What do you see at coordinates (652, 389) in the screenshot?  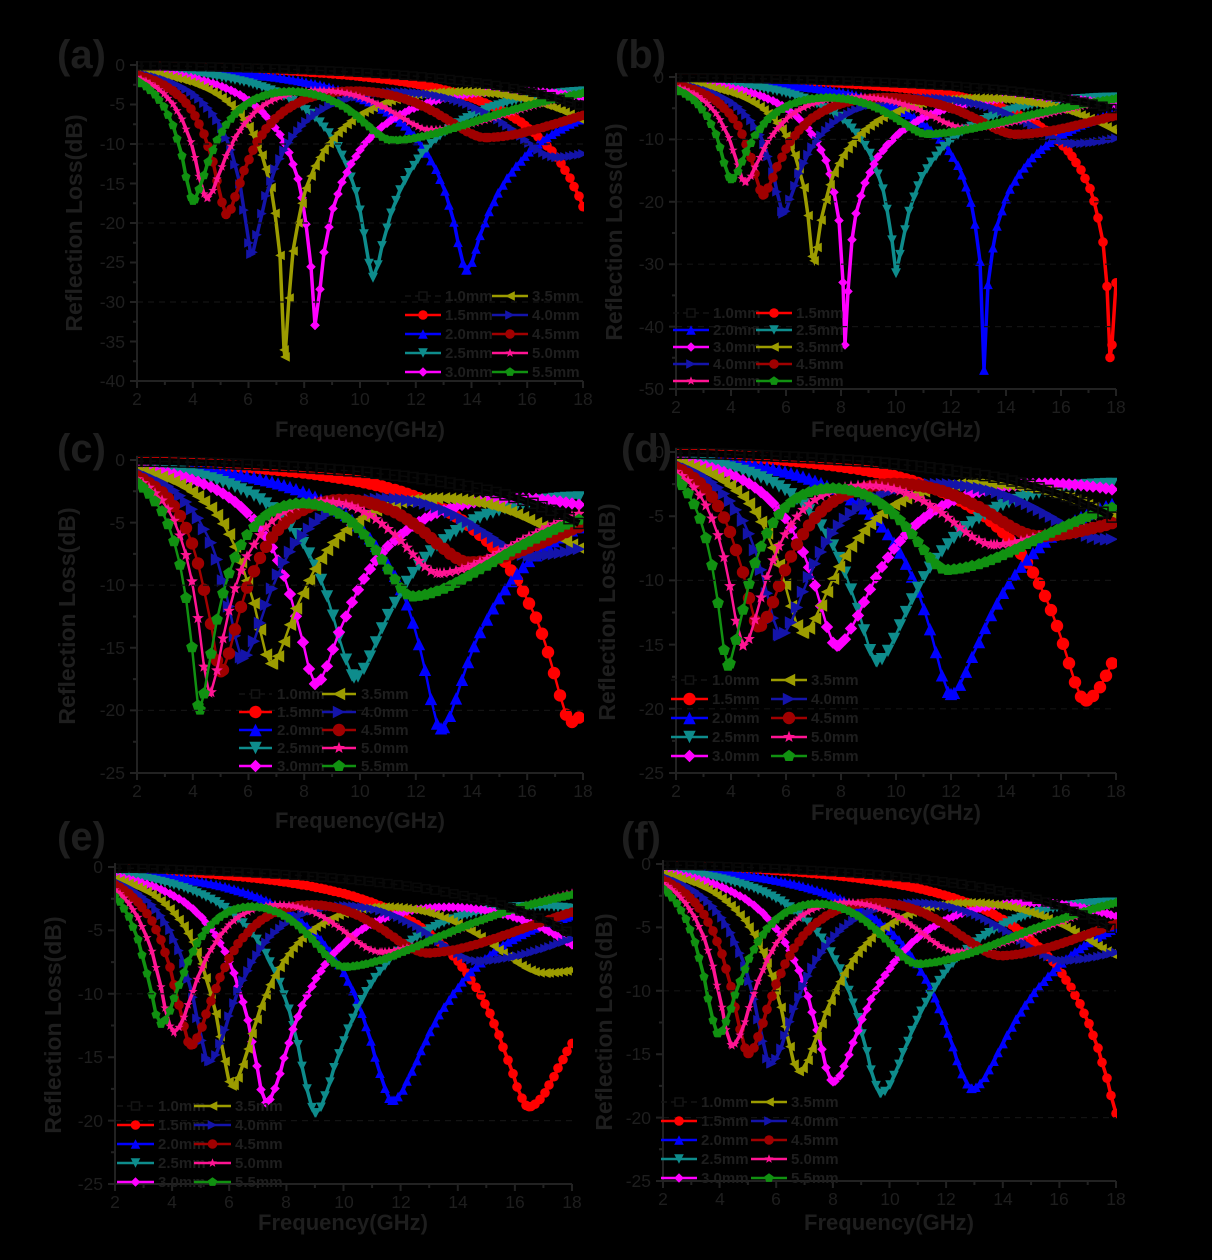 I see `svg-text: -50` at bounding box center [652, 389].